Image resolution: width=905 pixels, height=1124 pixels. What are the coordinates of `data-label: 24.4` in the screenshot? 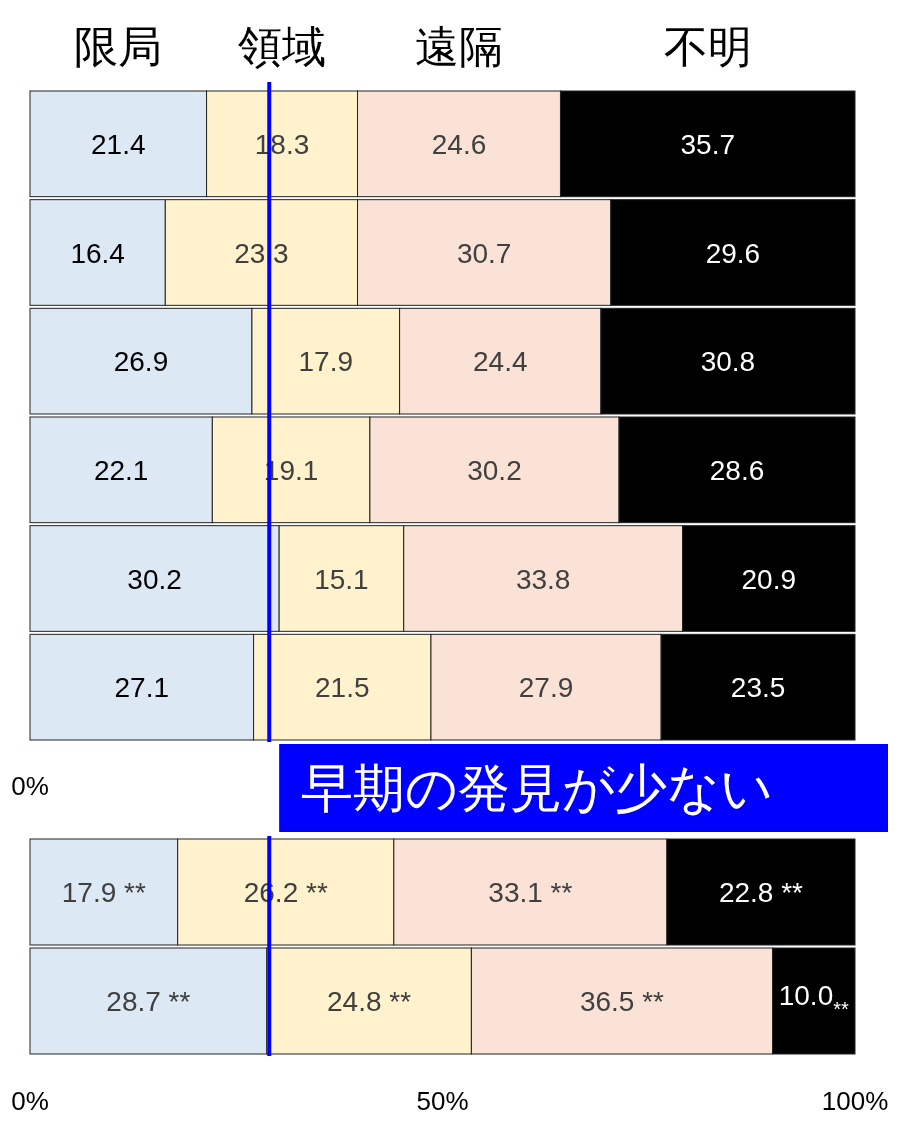 It's located at (500, 362).